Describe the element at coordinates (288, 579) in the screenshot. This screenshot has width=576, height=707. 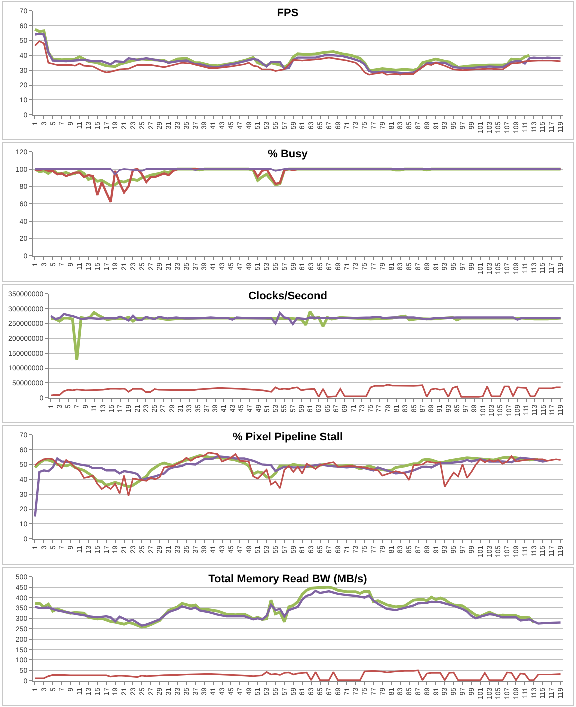
I see `chart-title: Total Memory Read BW (MB/s)` at that location.